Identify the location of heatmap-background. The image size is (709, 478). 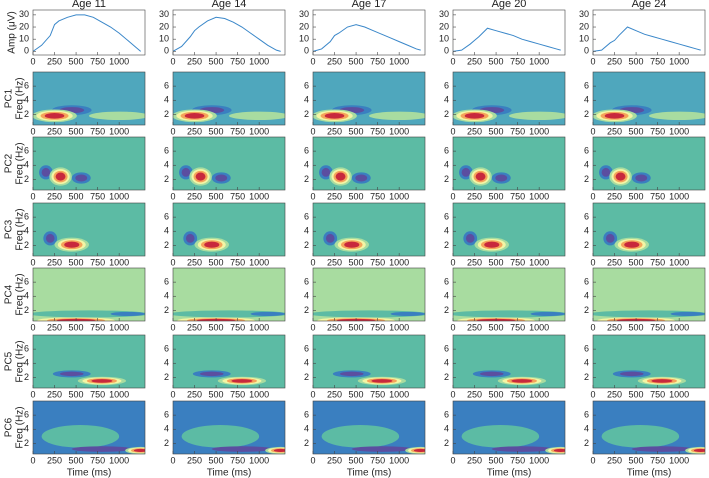
(509, 163).